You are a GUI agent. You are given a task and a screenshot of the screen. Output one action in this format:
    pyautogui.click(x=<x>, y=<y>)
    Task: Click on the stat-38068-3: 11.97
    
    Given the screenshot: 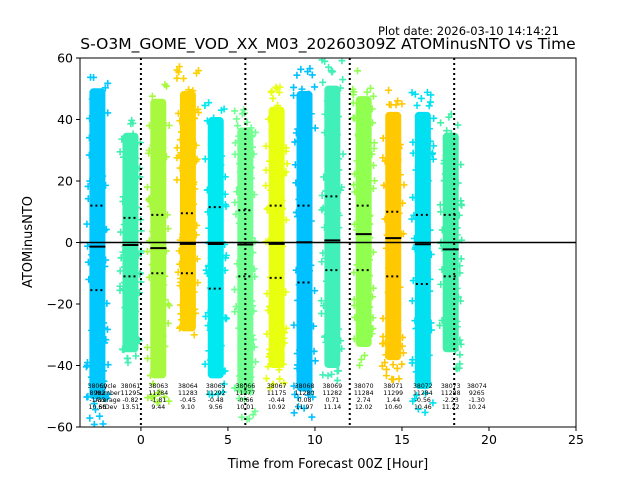 What is the action you would take?
    pyautogui.click(x=305, y=407)
    